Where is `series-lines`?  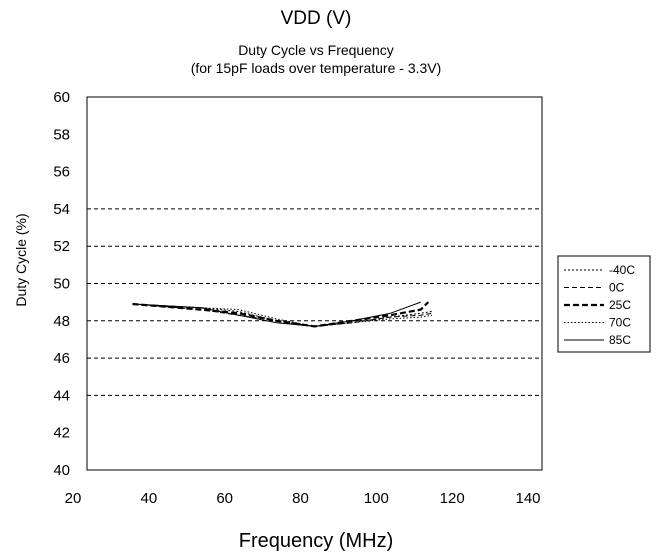
series-lines is located at coordinates (282, 314).